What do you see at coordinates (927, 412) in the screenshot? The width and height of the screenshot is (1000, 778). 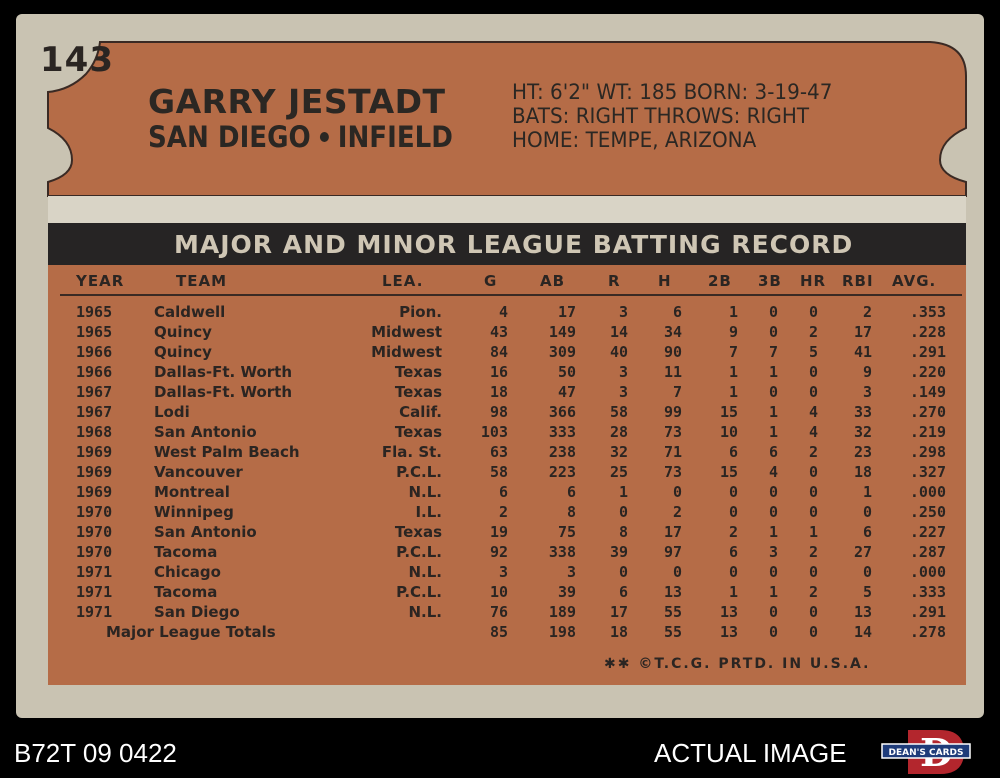 I see `cell-average: .270` at bounding box center [927, 412].